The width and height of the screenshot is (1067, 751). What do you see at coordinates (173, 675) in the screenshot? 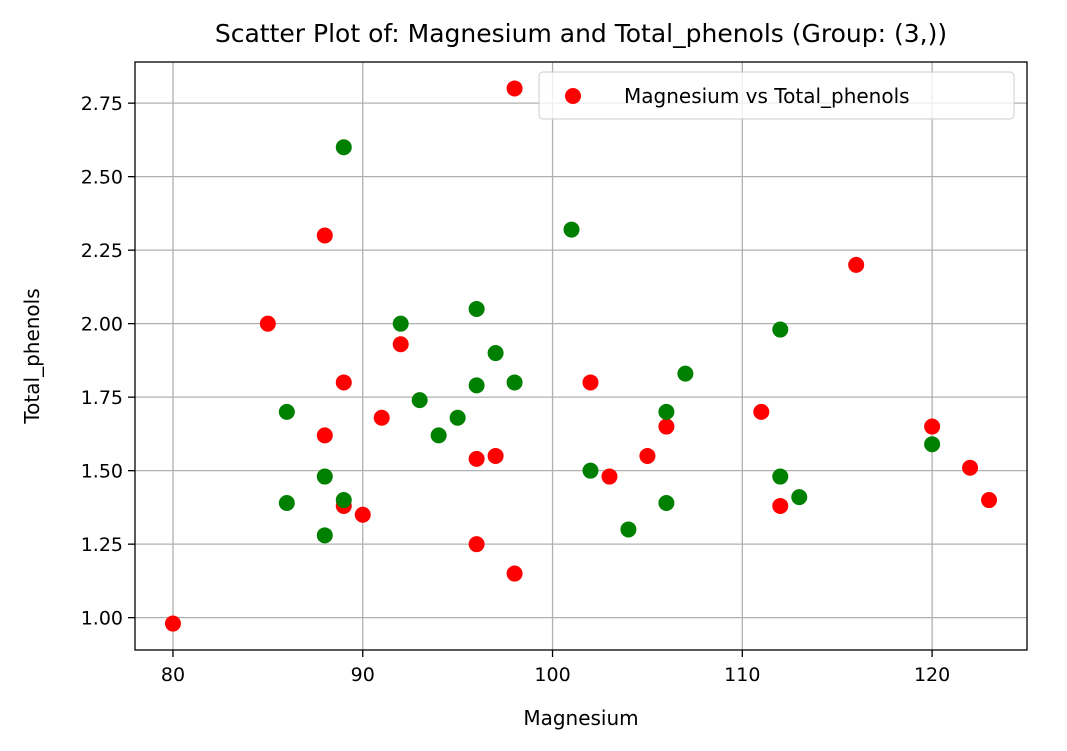
I see `x-tick-label: 80` at bounding box center [173, 675].